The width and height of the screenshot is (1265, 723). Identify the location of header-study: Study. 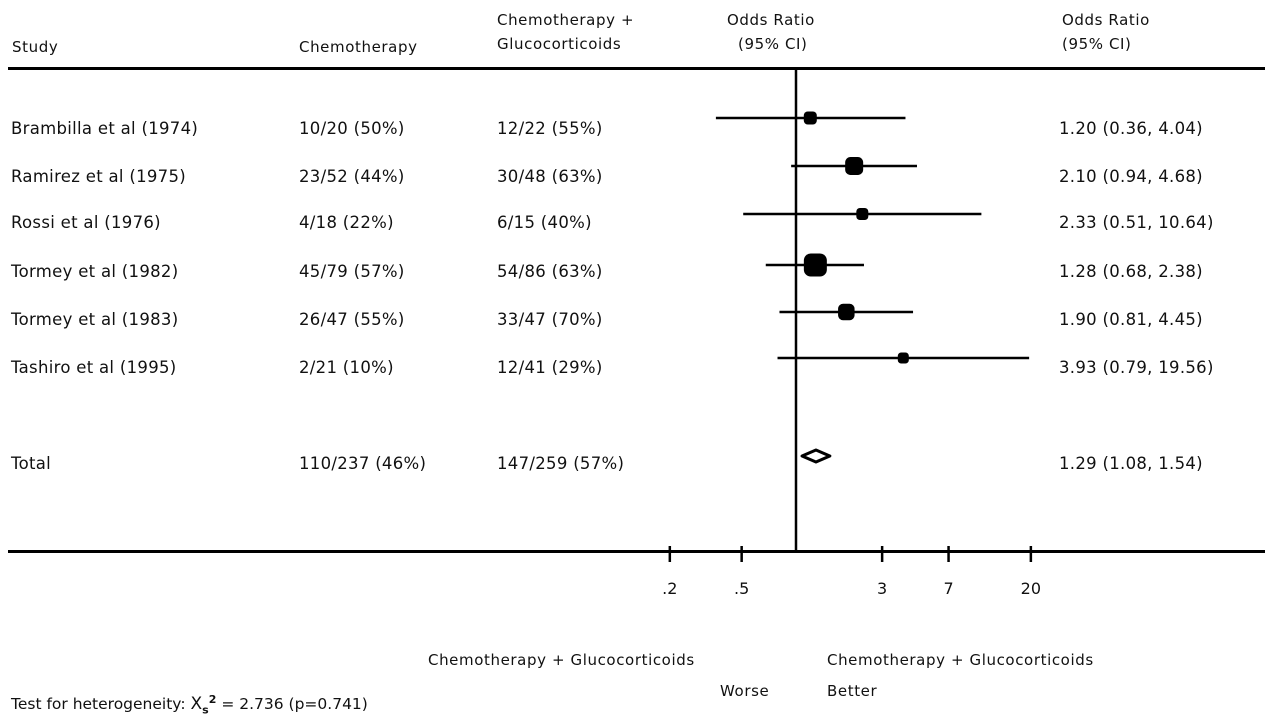
(35, 47).